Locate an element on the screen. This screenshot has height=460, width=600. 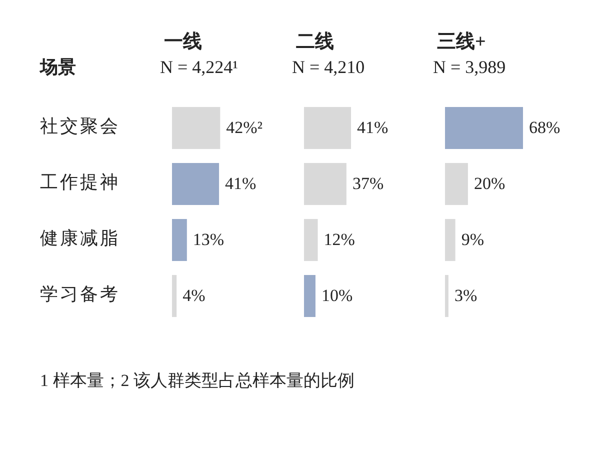
chart-title: 三线+ is located at coordinates (461, 41).